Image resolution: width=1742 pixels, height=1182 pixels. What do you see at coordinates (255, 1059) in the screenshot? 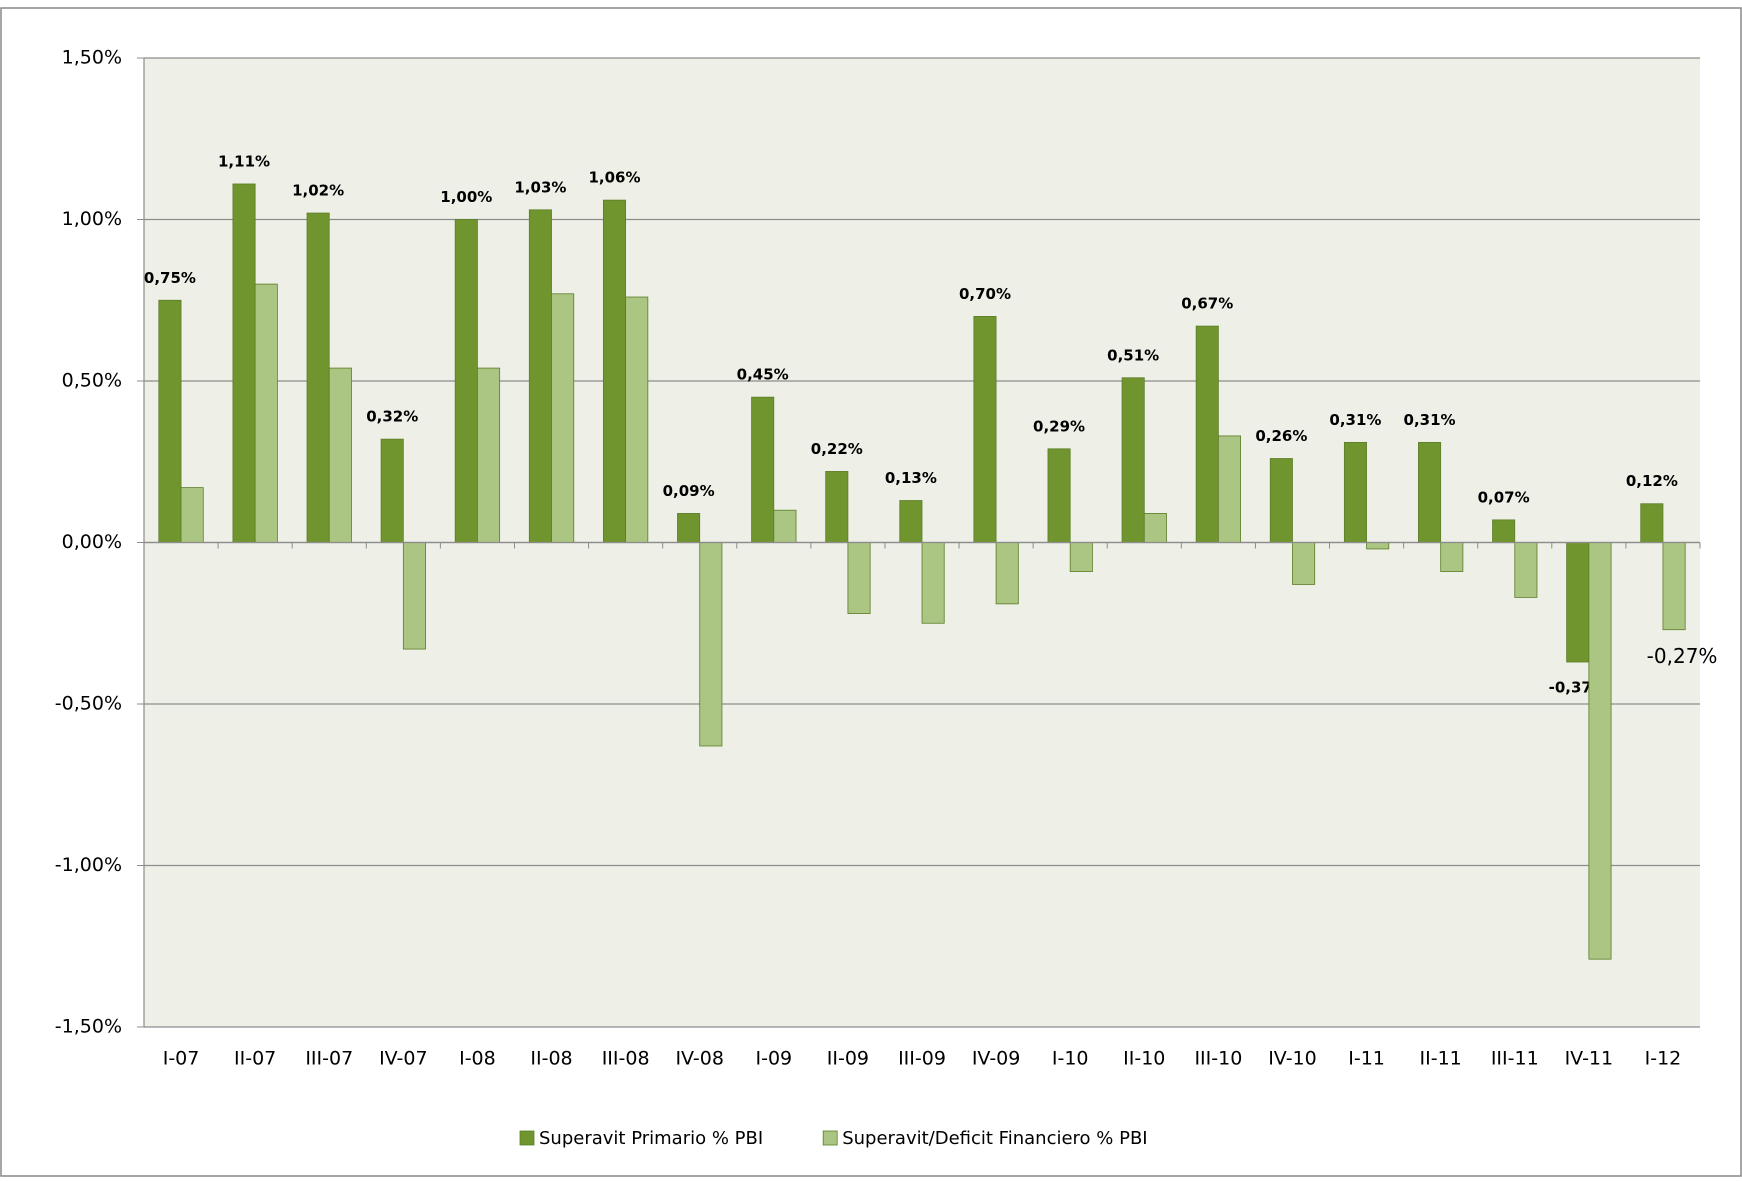
I see `x-tick-label: II-07` at bounding box center [255, 1059].